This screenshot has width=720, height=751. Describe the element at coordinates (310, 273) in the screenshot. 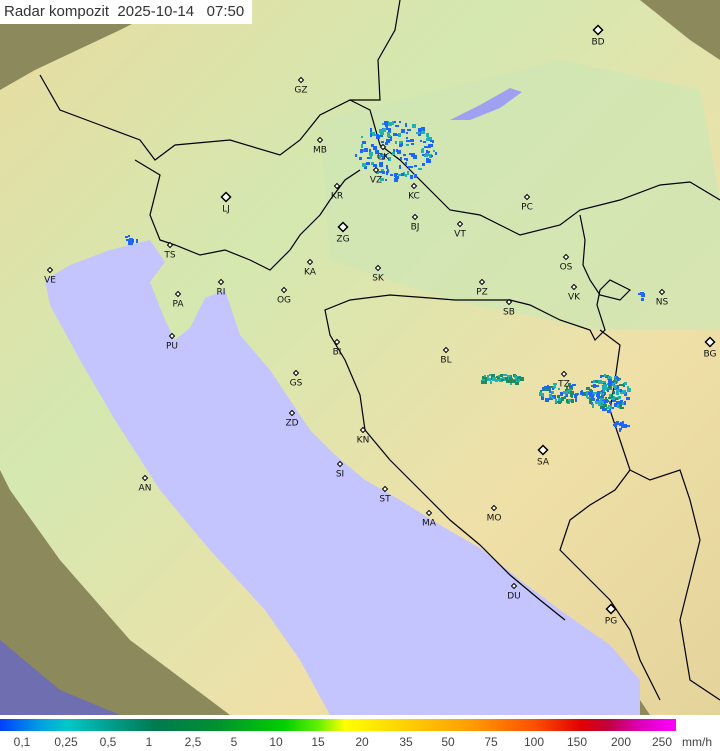

I see `city-label: KA` at that location.